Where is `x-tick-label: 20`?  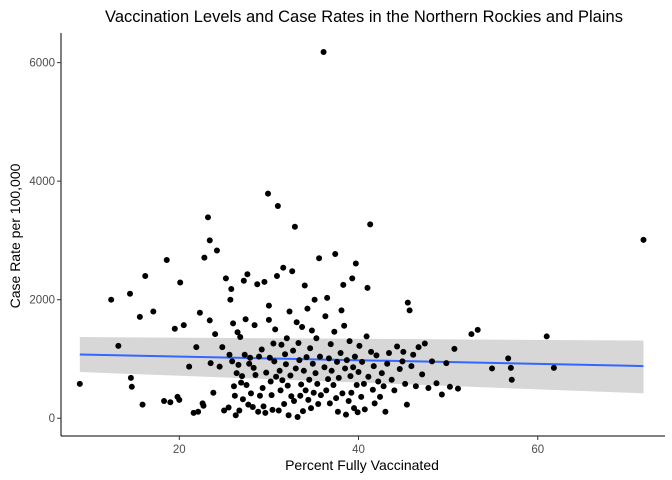
x-tick-label: 20 is located at coordinates (179, 450).